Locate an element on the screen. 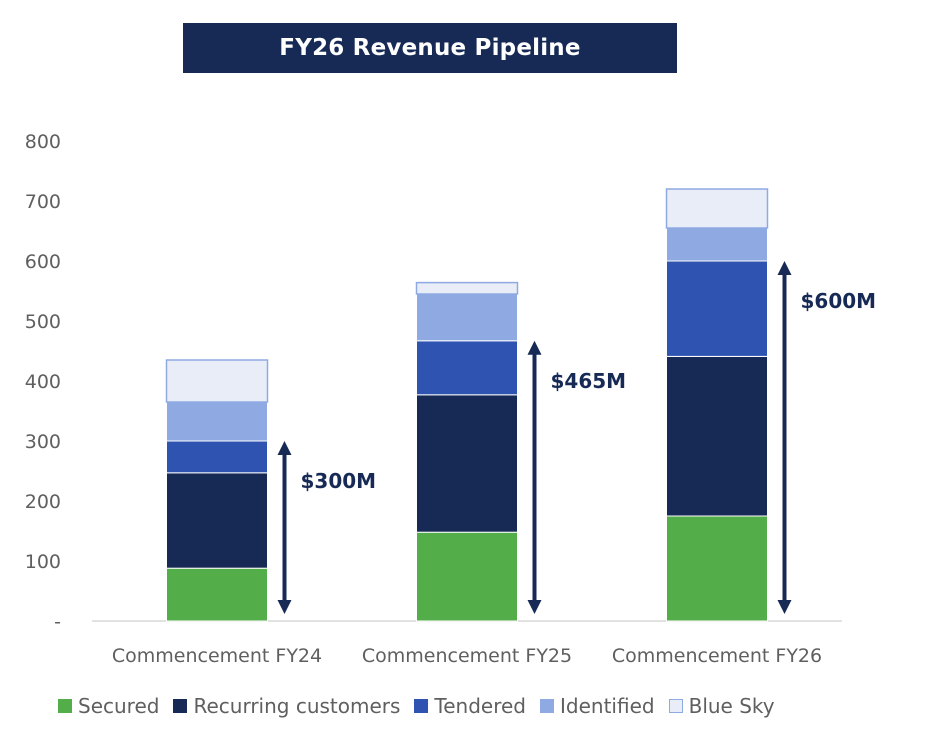 This screenshot has width=928, height=734. legend-item: Recurring customers is located at coordinates (286, 706).